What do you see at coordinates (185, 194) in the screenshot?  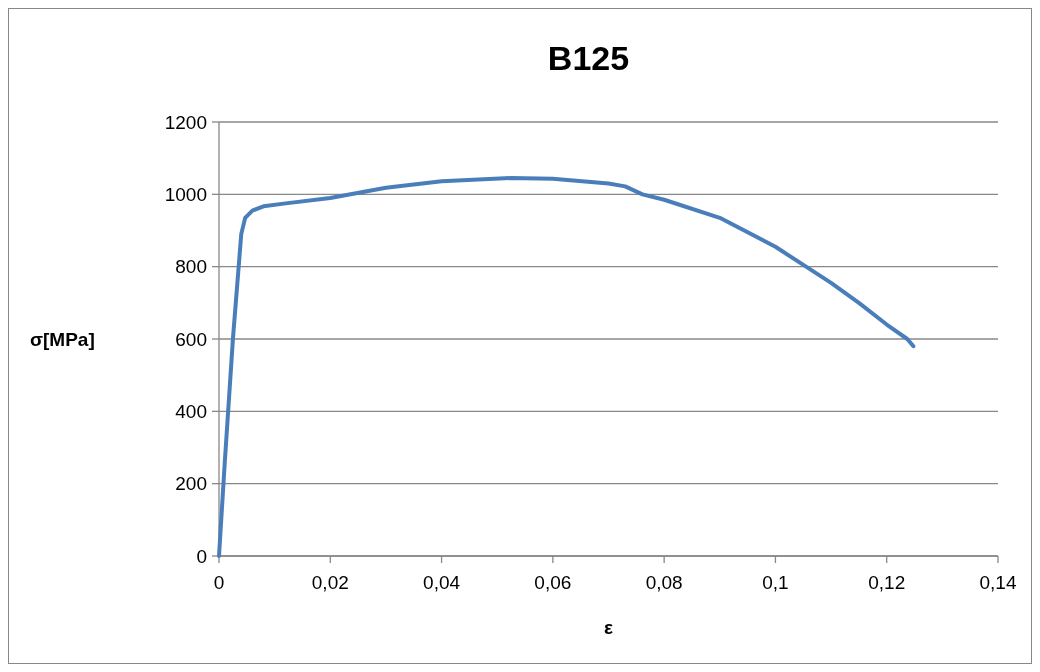 I see `y-tick-label: 1000` at bounding box center [185, 194].